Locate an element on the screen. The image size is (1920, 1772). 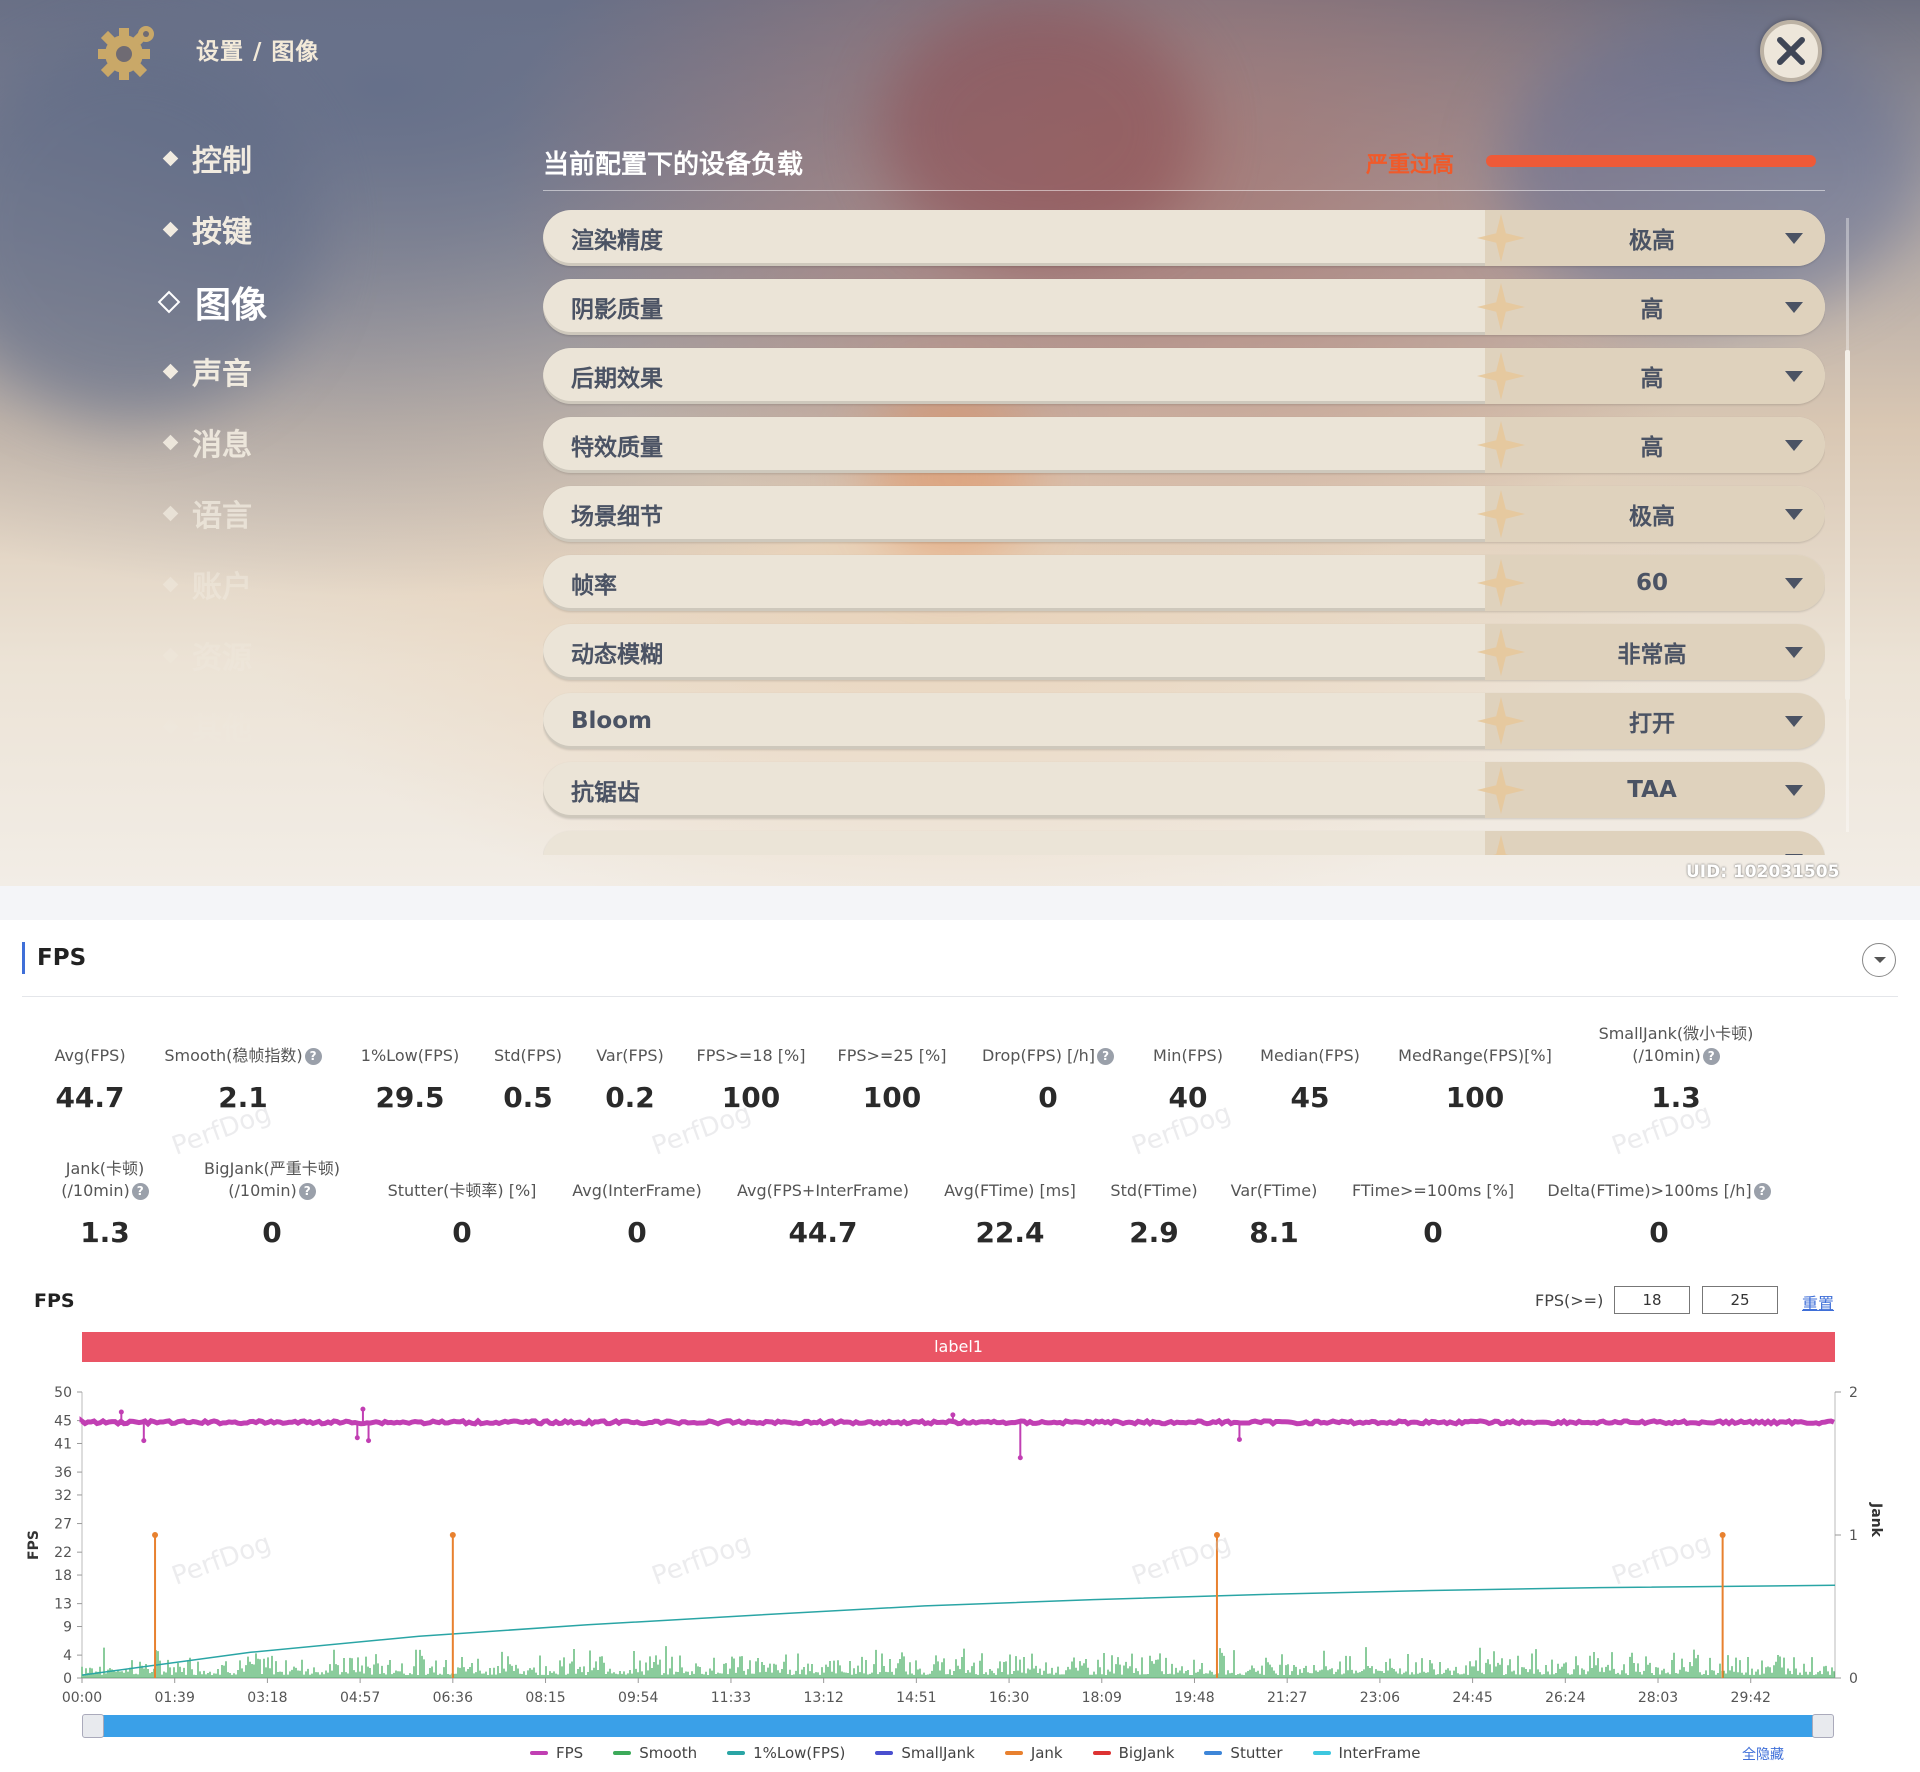
nav-item-resources: 资源 is located at coordinates (207, 655).